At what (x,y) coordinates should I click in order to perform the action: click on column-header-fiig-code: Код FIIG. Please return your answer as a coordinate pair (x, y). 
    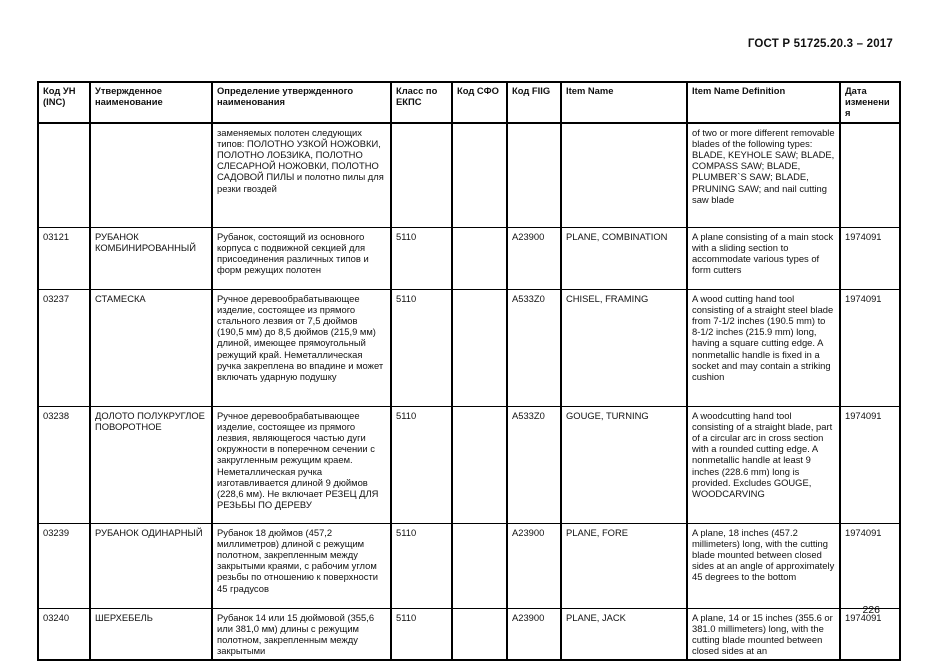
    Looking at the image, I should click on (534, 102).